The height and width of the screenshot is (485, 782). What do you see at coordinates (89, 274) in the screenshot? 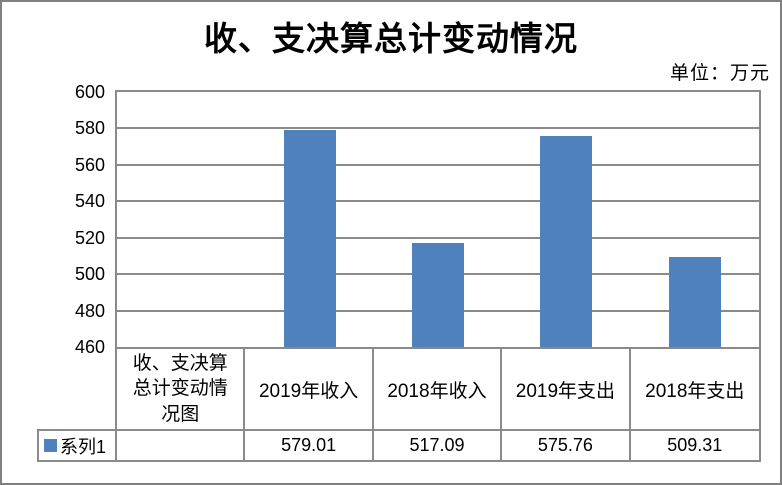
I see `y-tick-label: 500` at bounding box center [89, 274].